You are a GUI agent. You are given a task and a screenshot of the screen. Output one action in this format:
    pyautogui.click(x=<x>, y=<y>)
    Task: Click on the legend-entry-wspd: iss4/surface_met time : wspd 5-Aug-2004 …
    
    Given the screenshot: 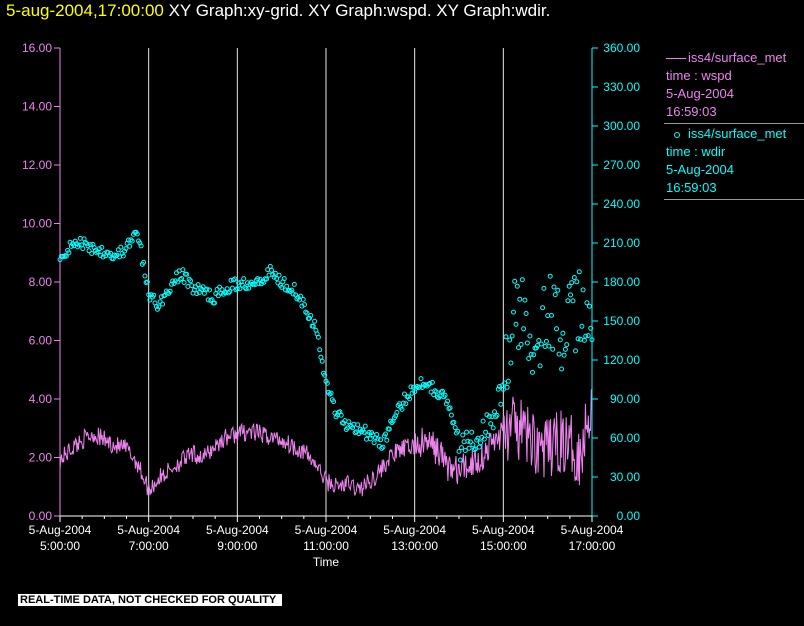 What is the action you would take?
    pyautogui.click(x=734, y=86)
    